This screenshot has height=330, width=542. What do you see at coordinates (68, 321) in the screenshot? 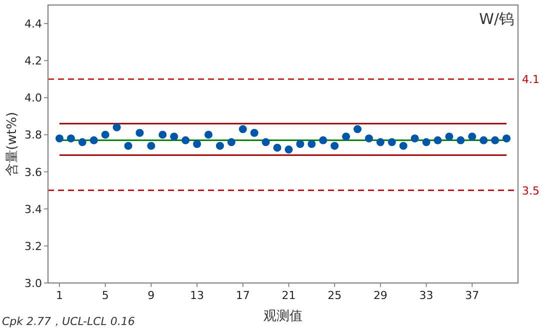
I see `text: Cpk 2.77，UCL-LCL 0.16` at bounding box center [68, 321].